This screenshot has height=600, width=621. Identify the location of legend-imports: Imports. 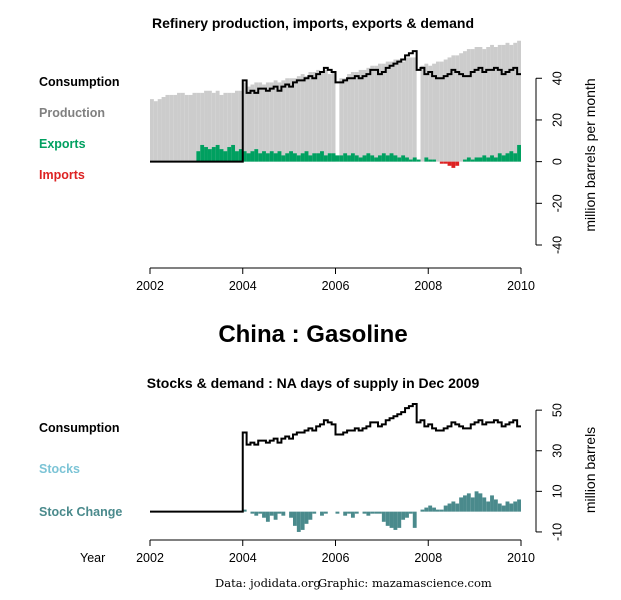
(62, 175).